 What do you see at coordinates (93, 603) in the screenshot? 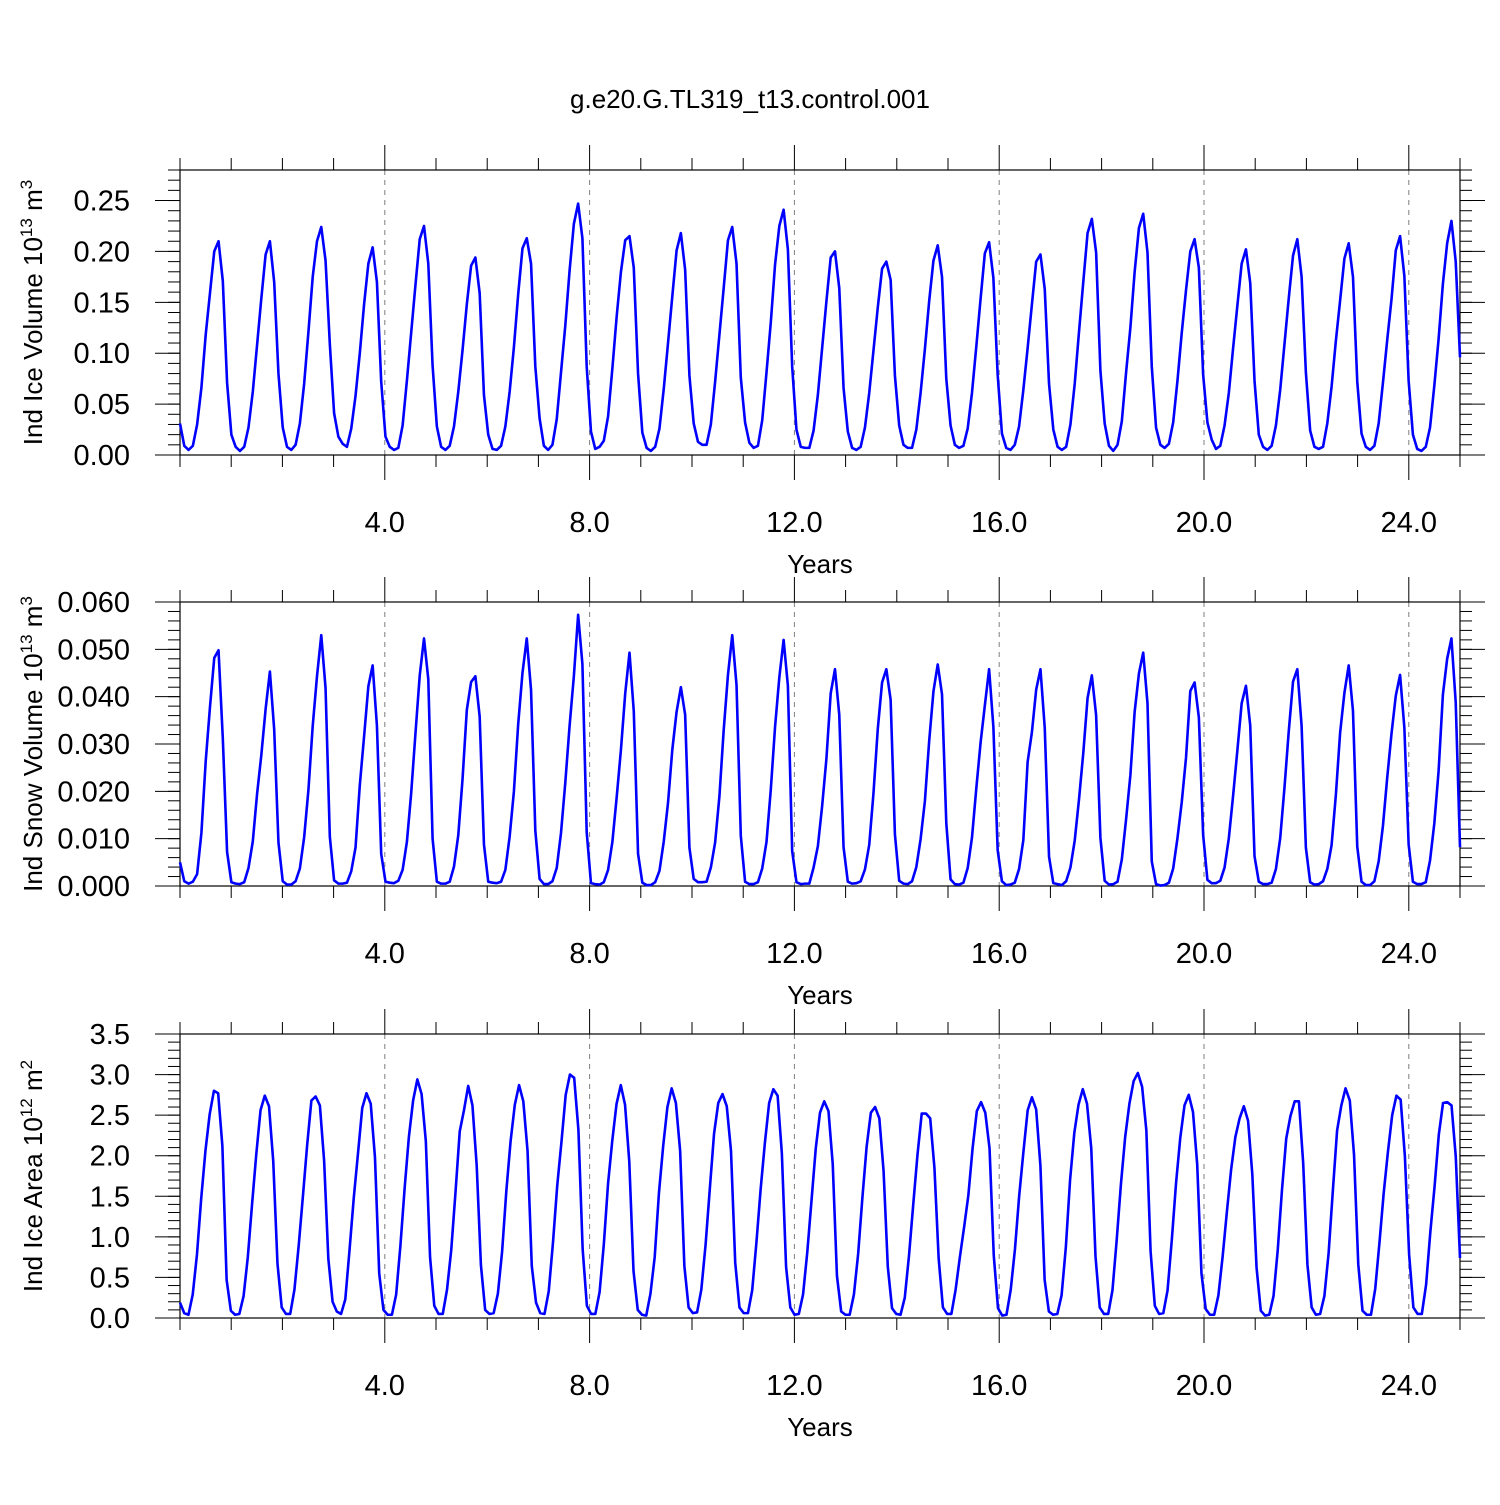
I see `y-tick-label: 0.060` at bounding box center [93, 603].